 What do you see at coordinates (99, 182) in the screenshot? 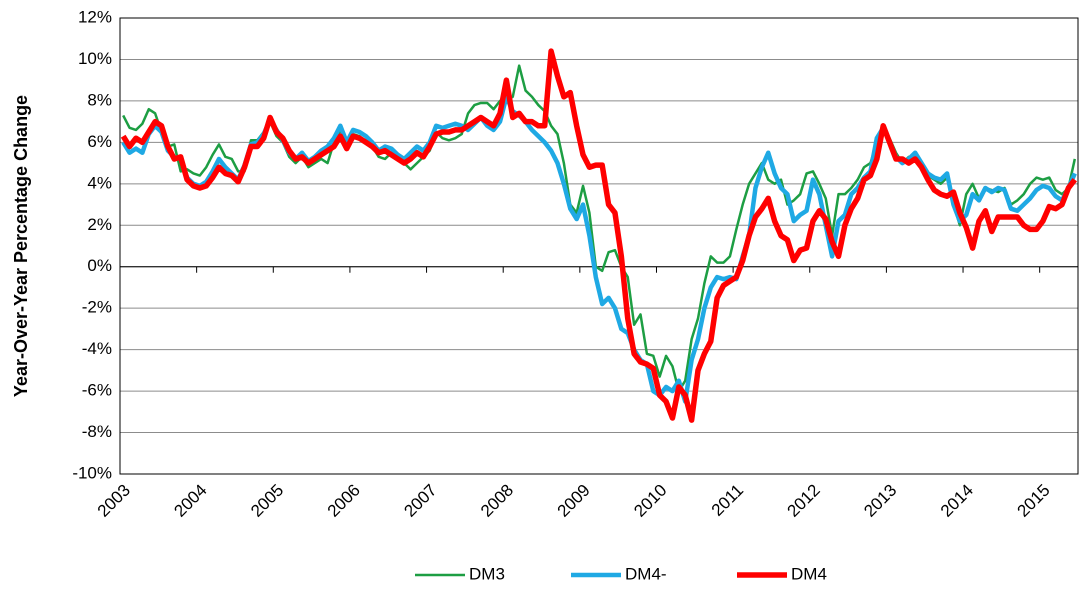
I see `y-tick-label: 4%` at bounding box center [99, 182].